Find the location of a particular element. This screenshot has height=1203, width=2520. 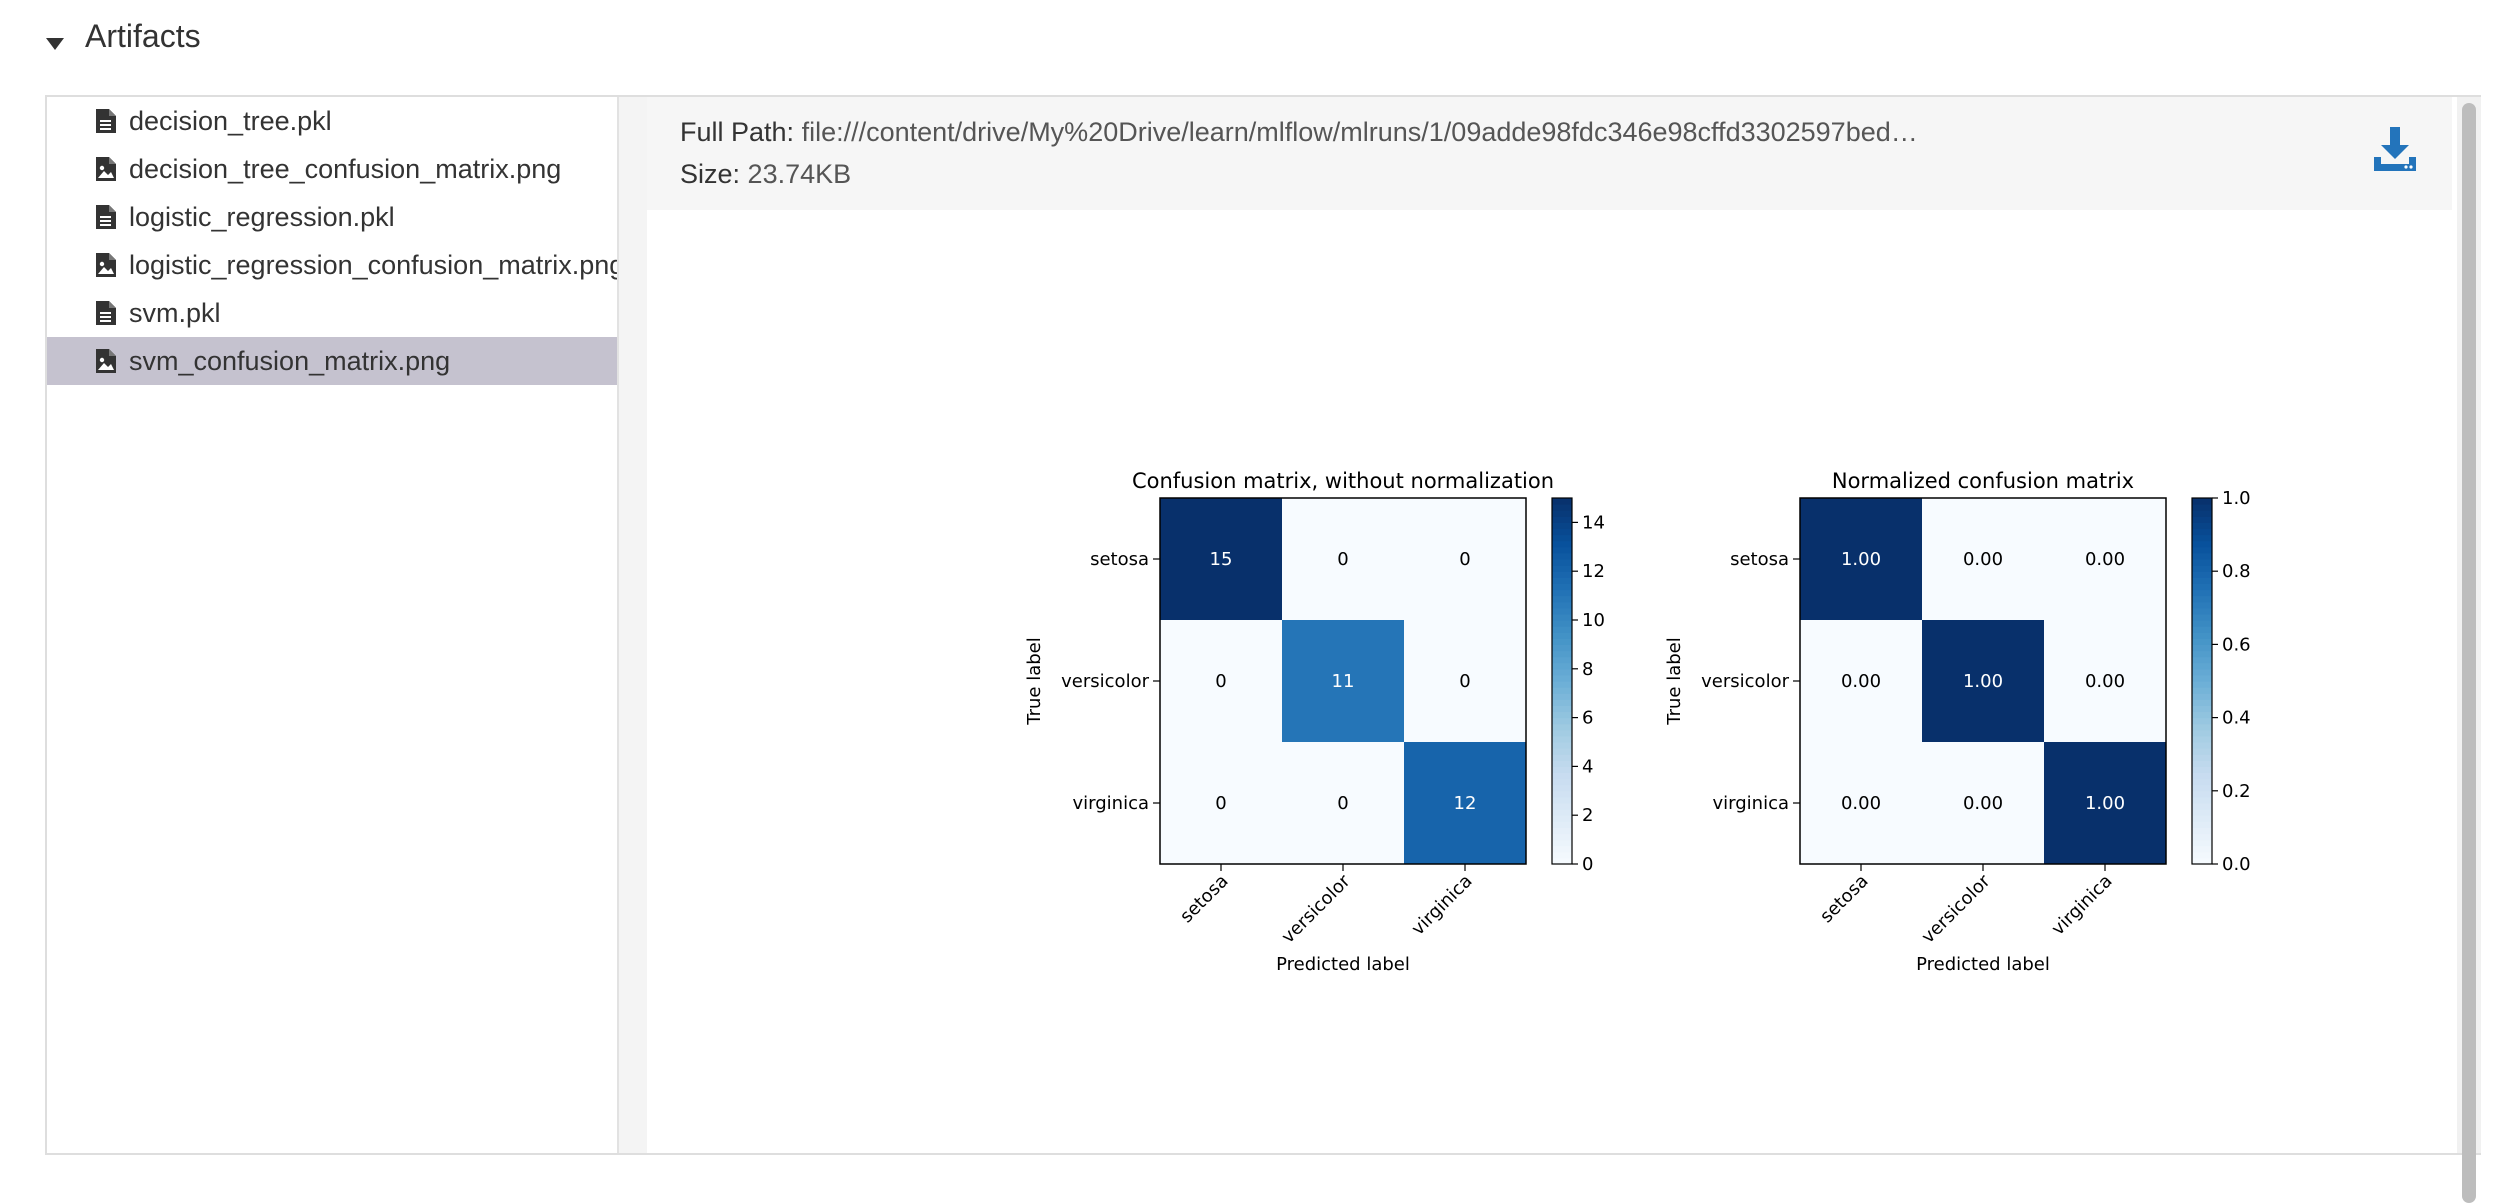

colorbar-tick-label: 6 is located at coordinates (1587, 718).